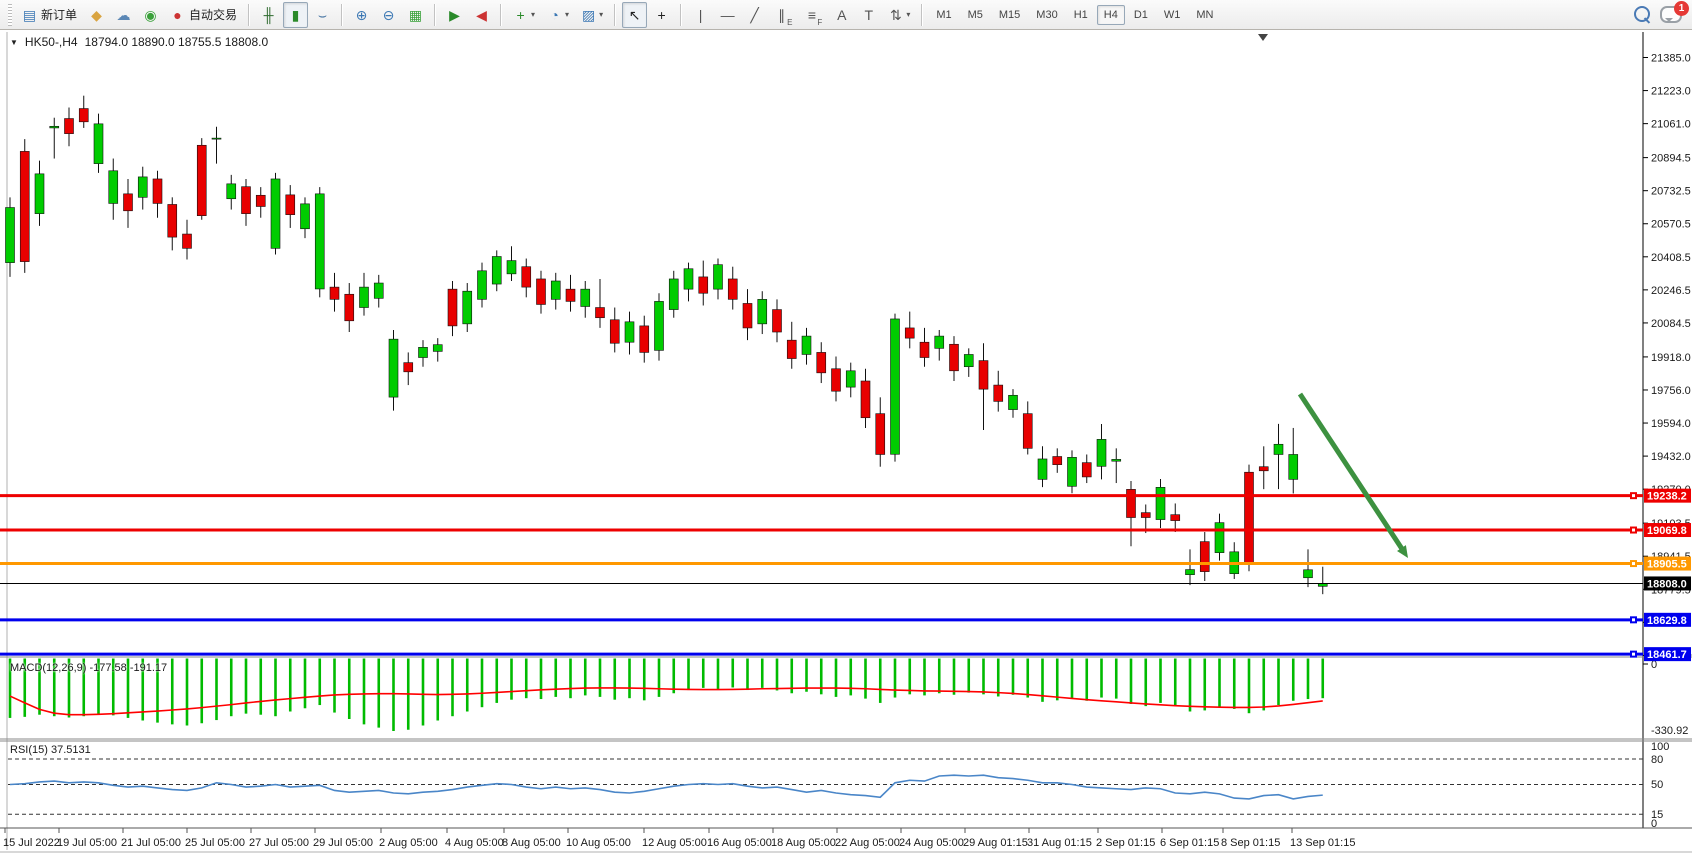 Image resolution: width=1692 pixels, height=855 pixels. What do you see at coordinates (1660, 747) in the screenshot?
I see `rsi-scale-label: 100` at bounding box center [1660, 747].